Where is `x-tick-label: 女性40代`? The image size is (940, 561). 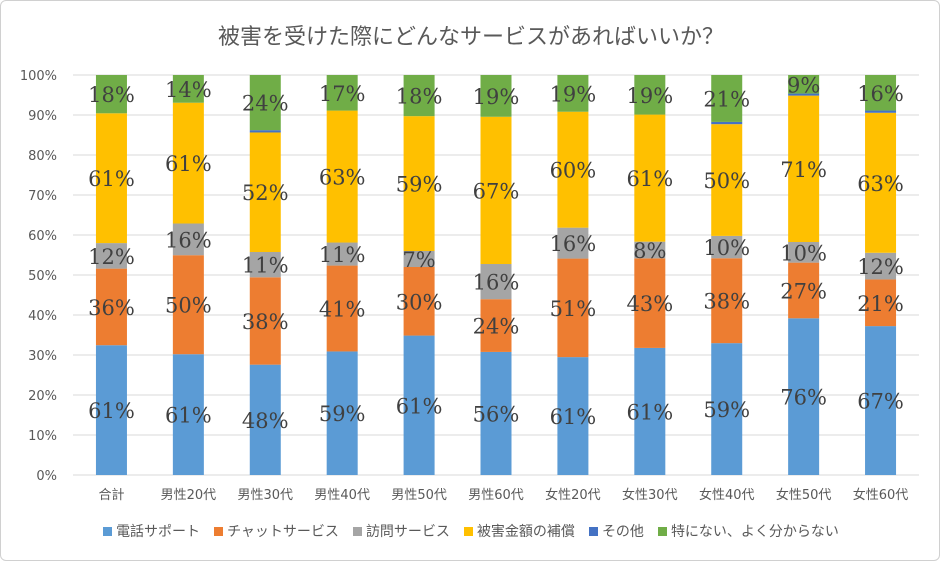 x-tick-label: 女性40代 is located at coordinates (727, 495).